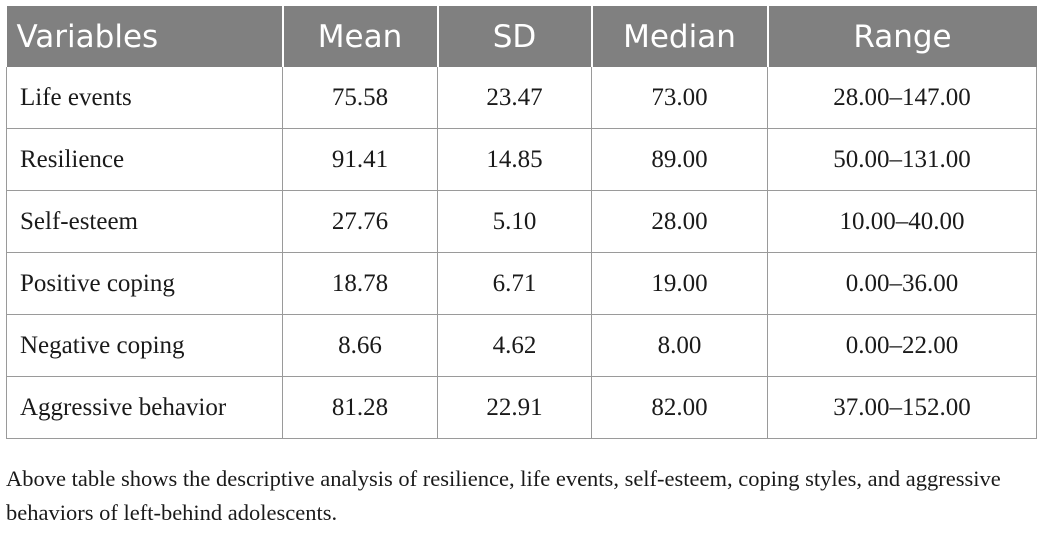 This screenshot has width=1041, height=533. What do you see at coordinates (144, 345) in the screenshot?
I see `cell-variable: Negative coping` at bounding box center [144, 345].